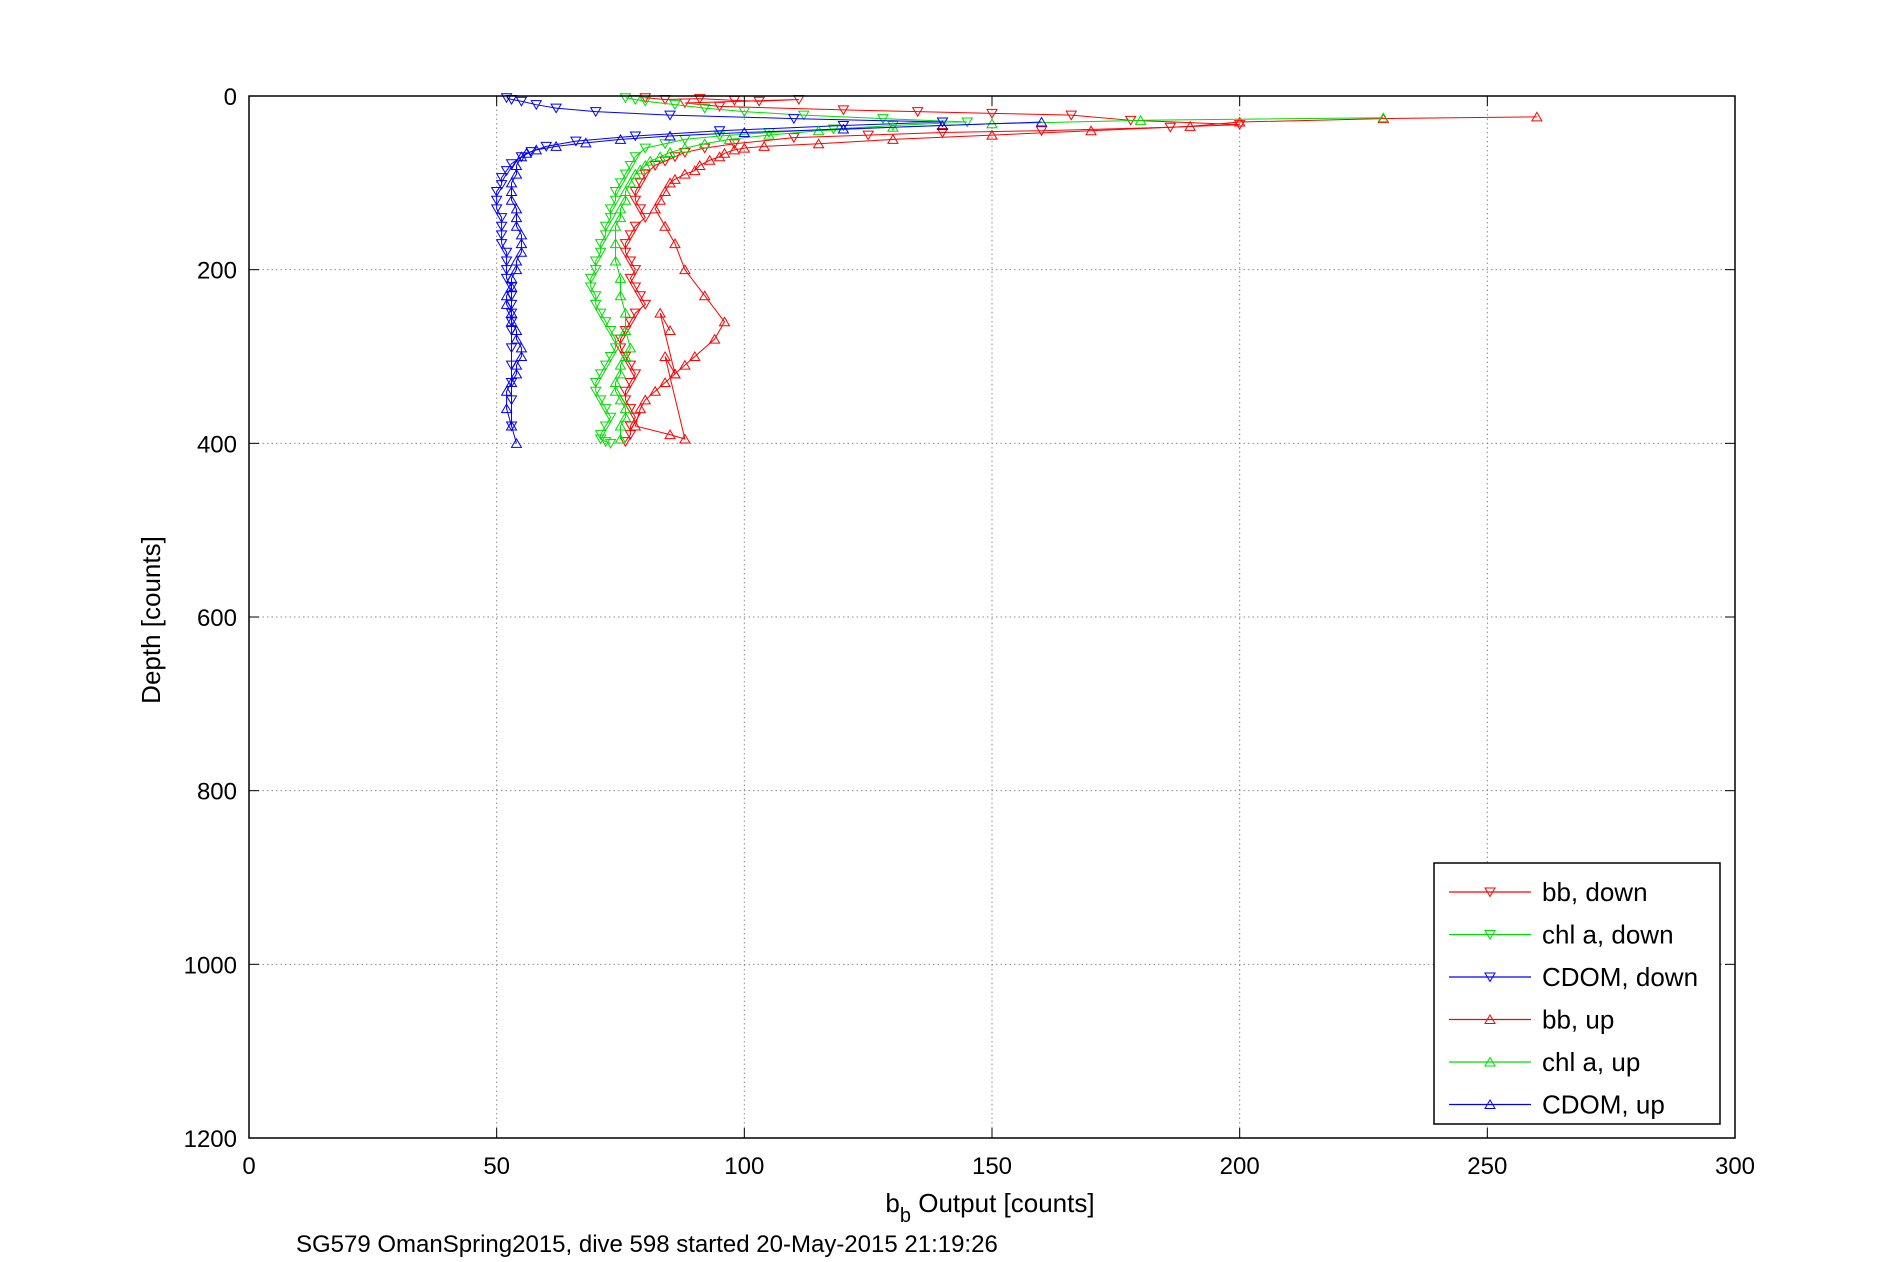  What do you see at coordinates (1735, 1166) in the screenshot?
I see `x-tick-label: 300` at bounding box center [1735, 1166].